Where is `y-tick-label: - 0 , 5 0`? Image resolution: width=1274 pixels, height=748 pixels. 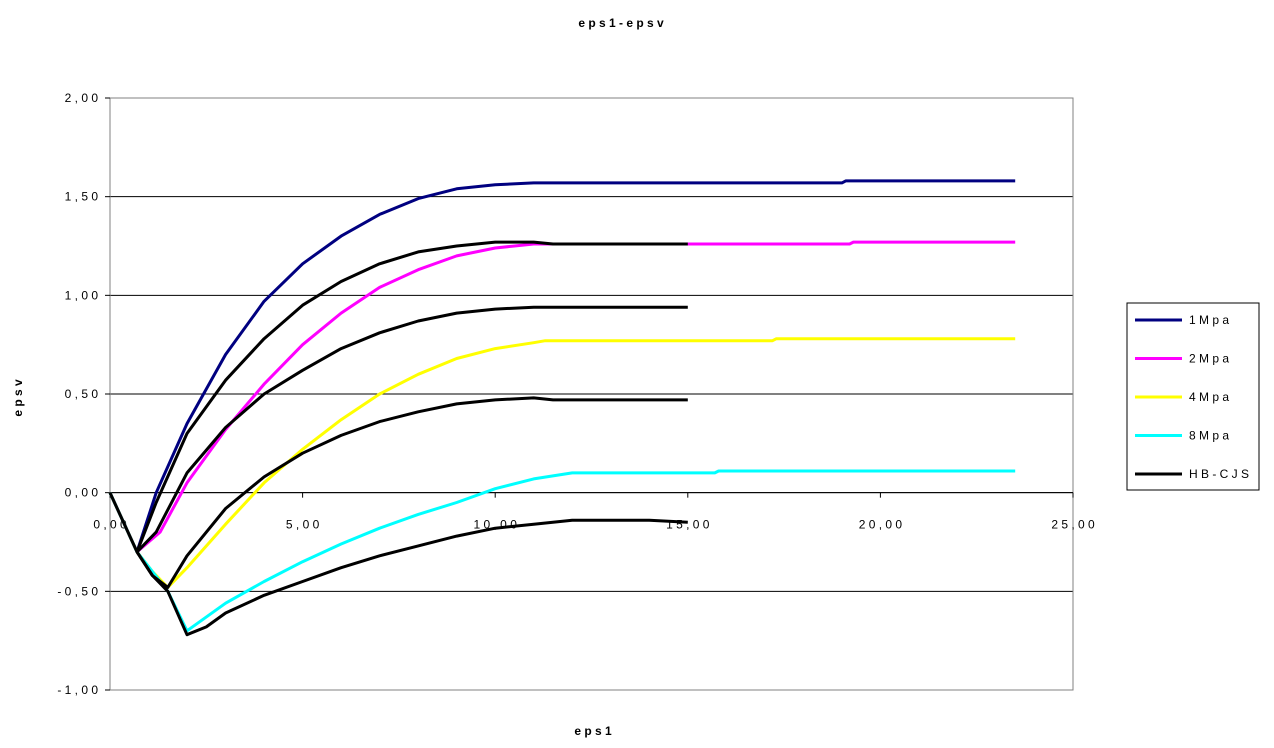
y-tick-label: - 0 , 5 0 is located at coordinates (77, 591).